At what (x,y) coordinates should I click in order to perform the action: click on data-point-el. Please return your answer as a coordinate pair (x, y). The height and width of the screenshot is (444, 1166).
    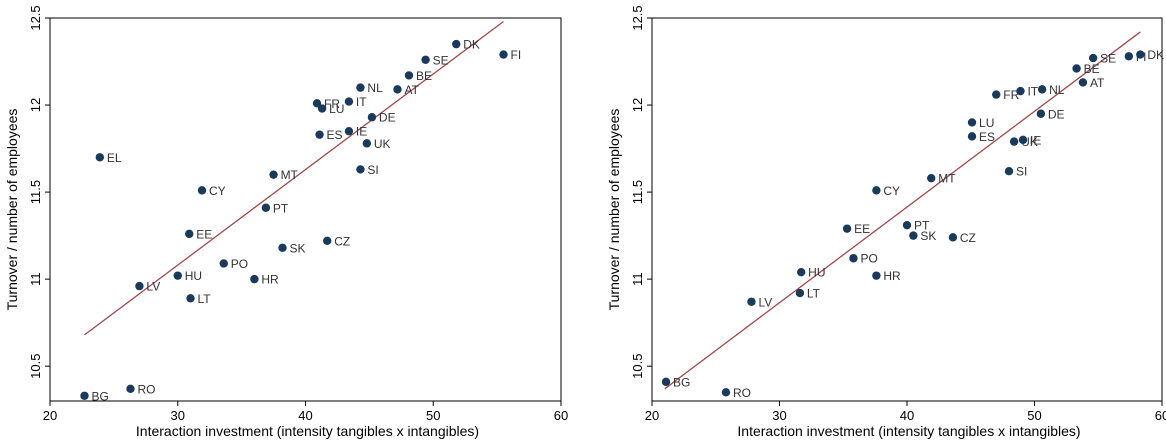
    Looking at the image, I should click on (100, 157).